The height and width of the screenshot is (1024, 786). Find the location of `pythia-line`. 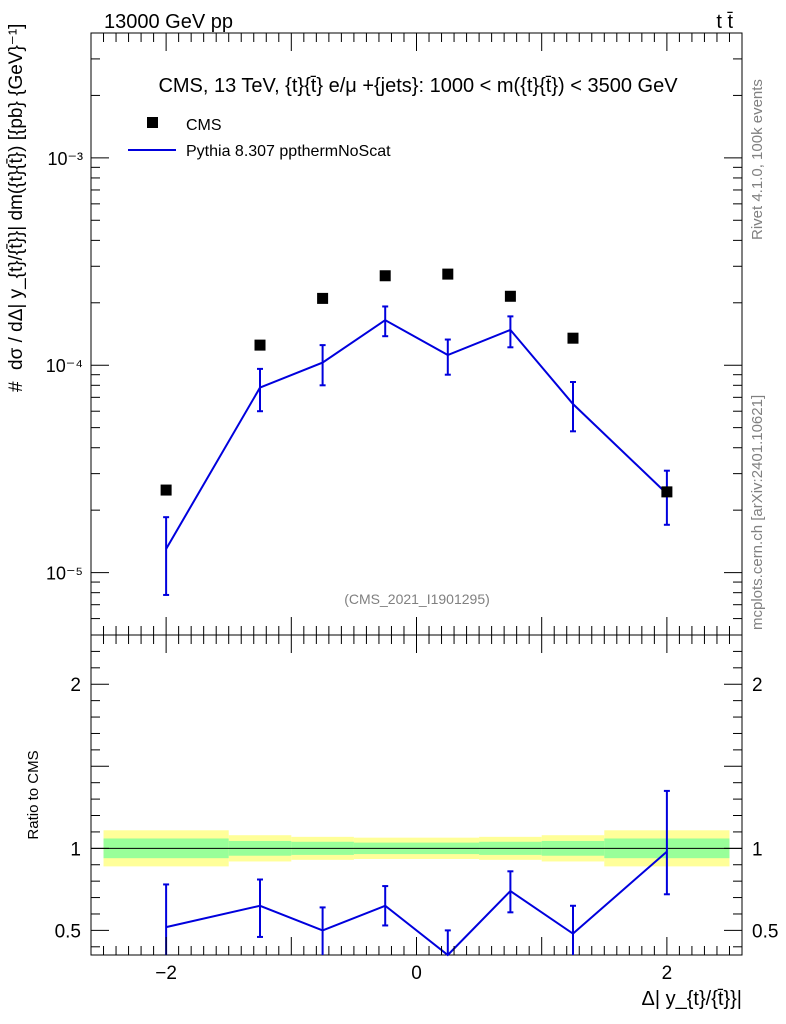

pythia-line is located at coordinates (416, 434).